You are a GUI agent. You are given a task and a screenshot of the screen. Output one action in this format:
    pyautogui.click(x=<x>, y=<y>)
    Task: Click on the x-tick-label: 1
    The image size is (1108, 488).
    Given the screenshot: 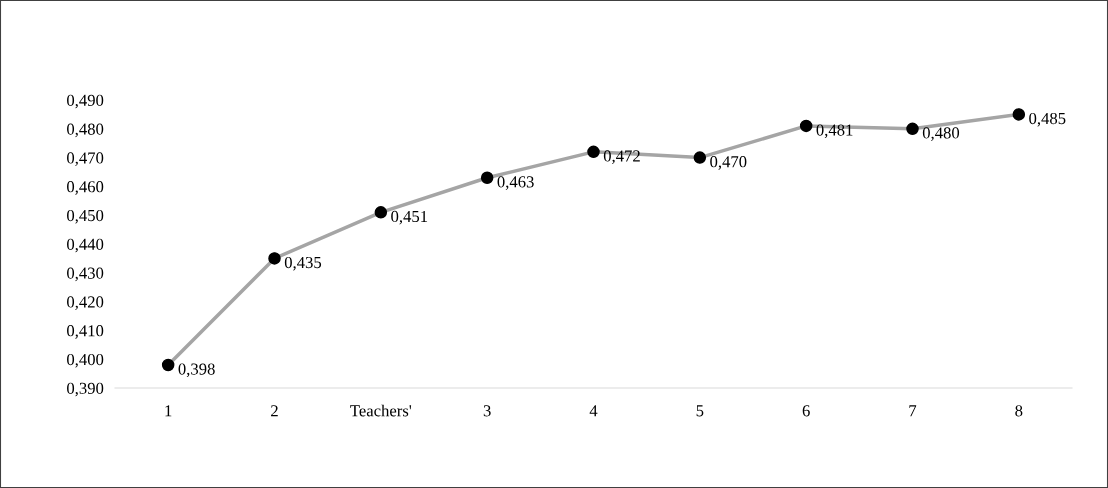 What is the action you would take?
    pyautogui.click(x=168, y=411)
    